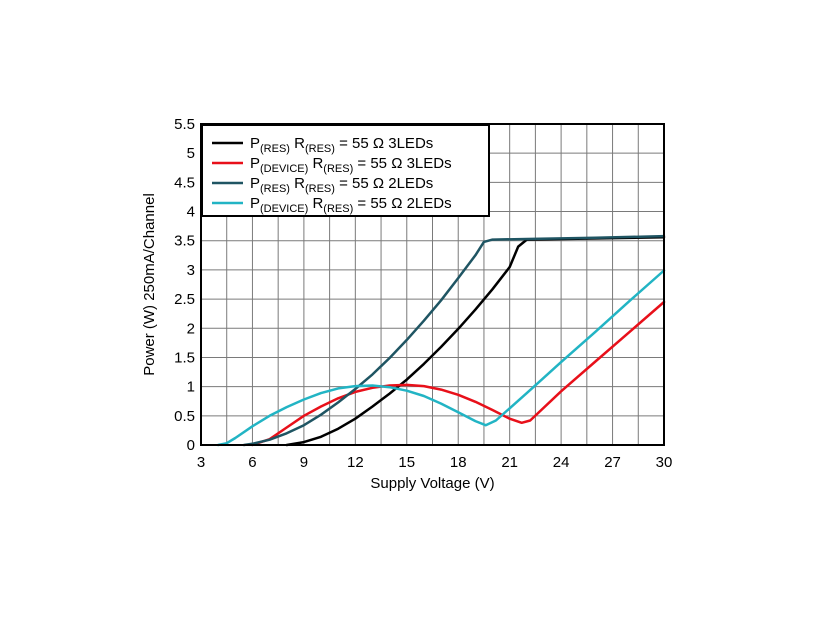 This screenshot has width=819, height=636. What do you see at coordinates (184, 416) in the screenshot?
I see `y-tick-label: 0.5` at bounding box center [184, 416].